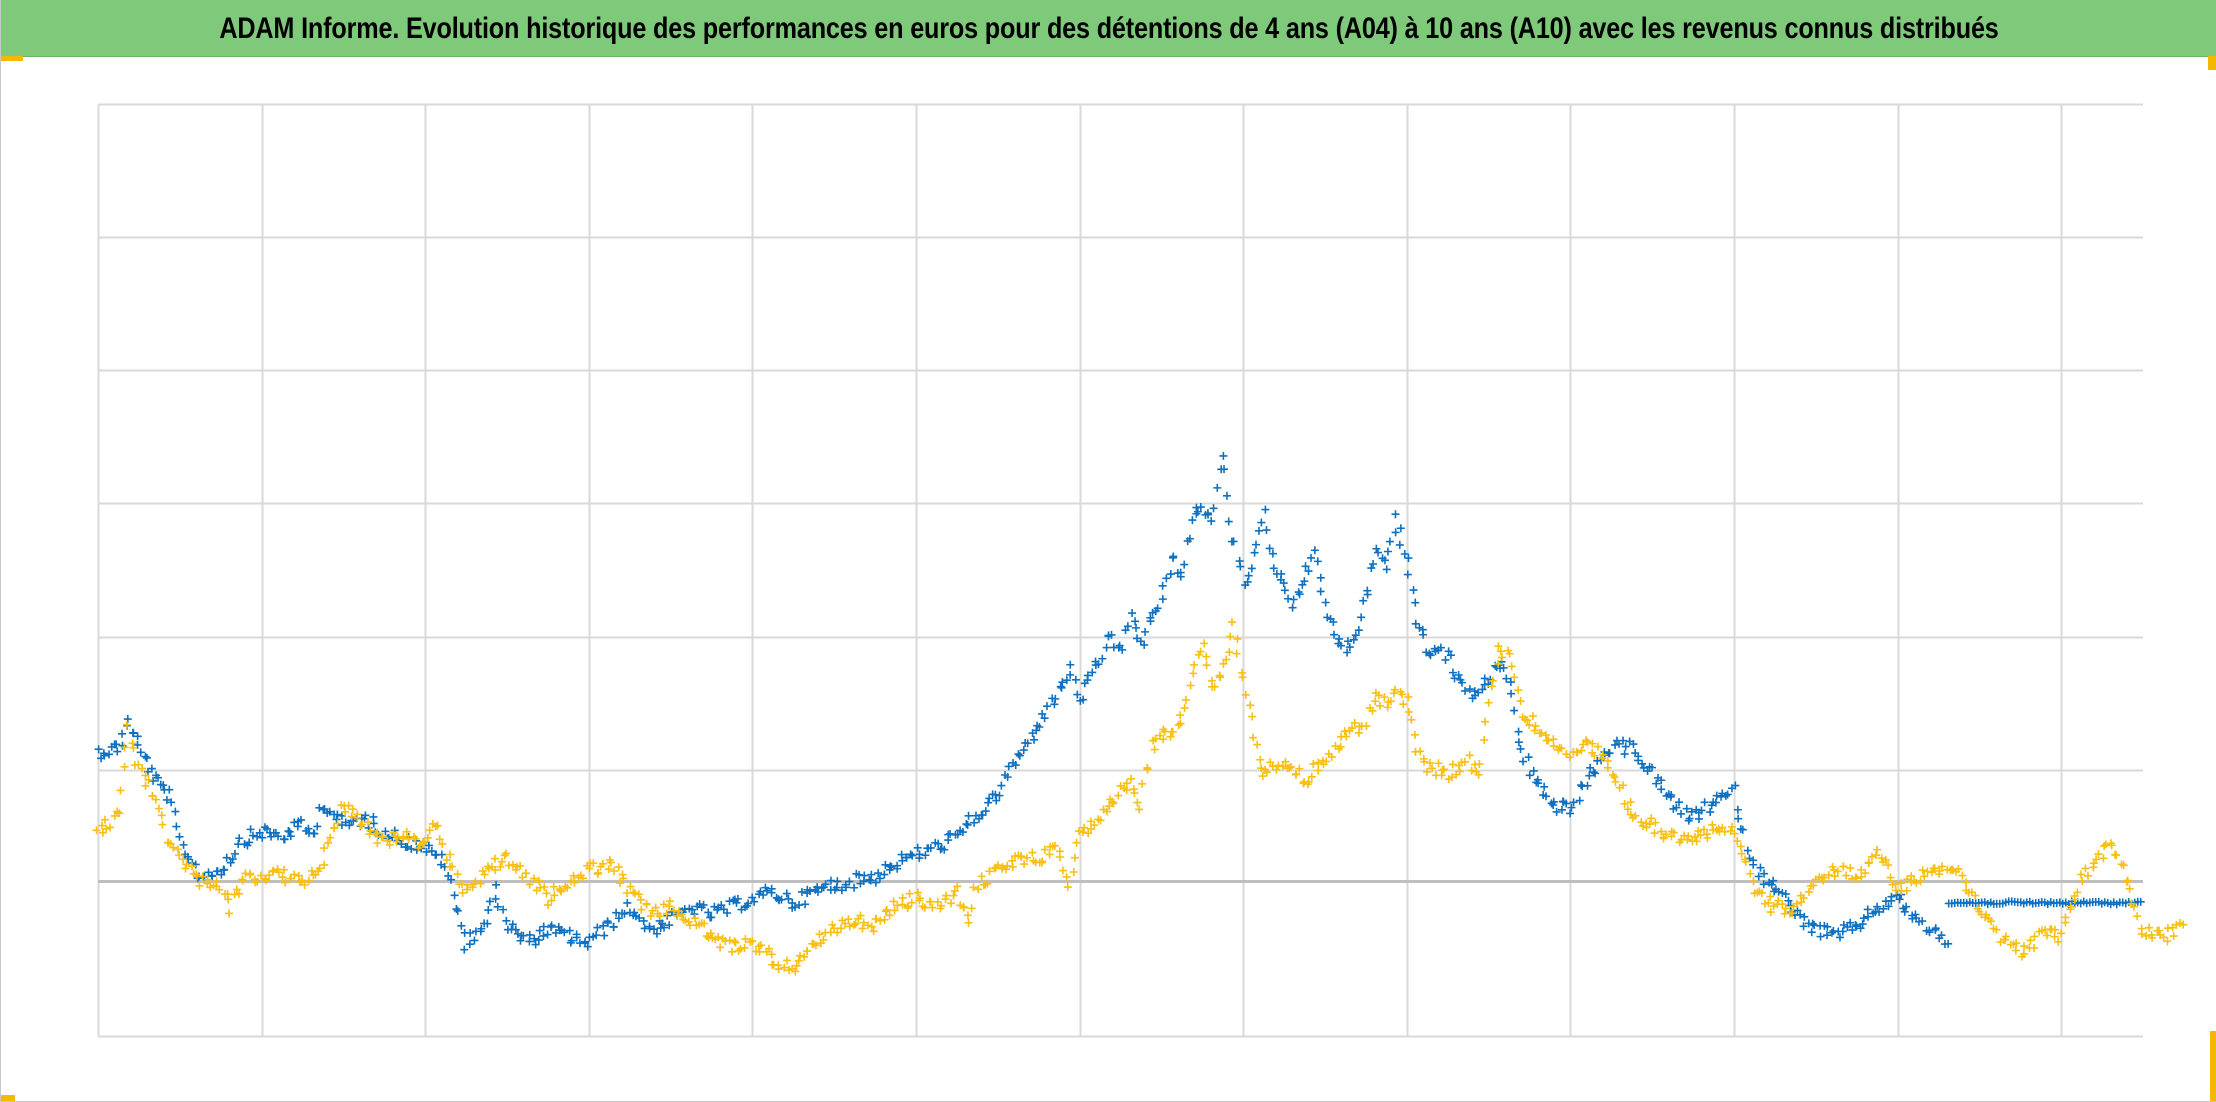  Describe the element at coordinates (12, 58) in the screenshot. I see `corner-accent-top-left` at that location.